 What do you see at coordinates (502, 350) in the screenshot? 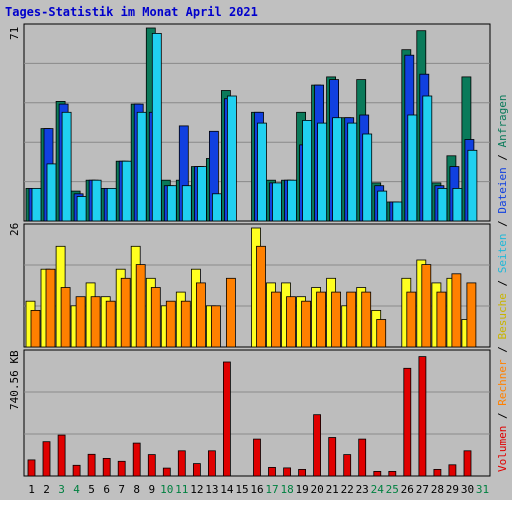
I see `legend-part-3: /` at bounding box center [502, 350].